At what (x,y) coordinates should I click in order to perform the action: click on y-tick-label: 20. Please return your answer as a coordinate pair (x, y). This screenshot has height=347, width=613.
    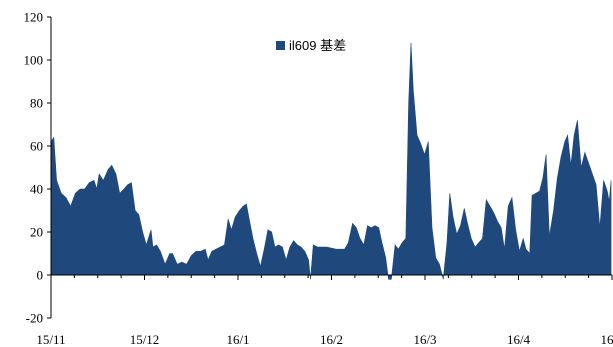
    Looking at the image, I should click on (36, 232).